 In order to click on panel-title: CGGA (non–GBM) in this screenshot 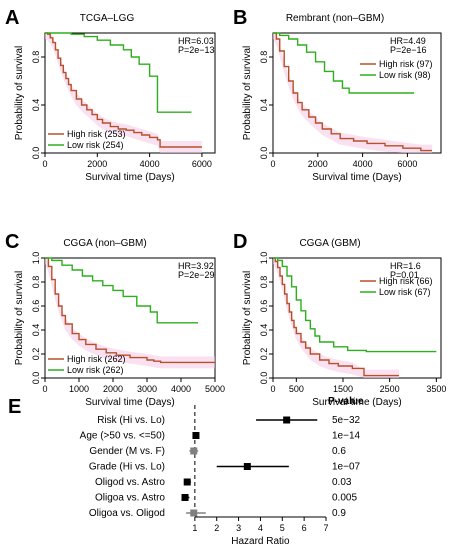, I will do `click(104, 243)`.